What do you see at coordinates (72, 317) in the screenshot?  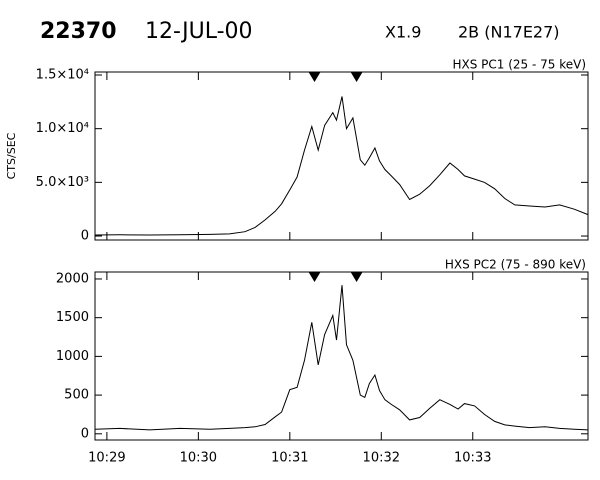 I see `y-tick-label: 1500` at bounding box center [72, 317].